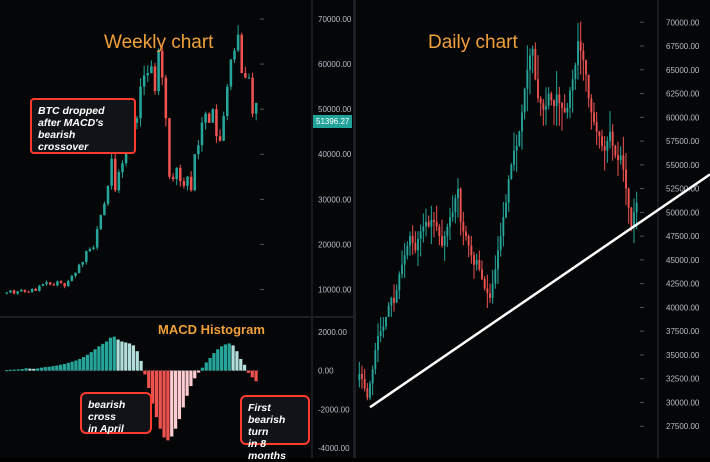  Describe the element at coordinates (275, 428) in the screenshot. I see `first-bearish-turn-callout: First bearish turn in 8 months` at that location.